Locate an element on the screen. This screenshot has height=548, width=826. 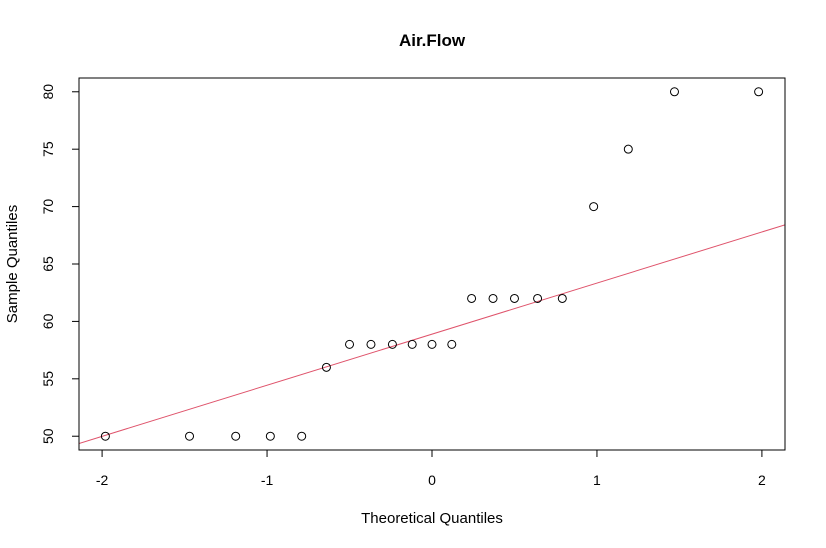
x-axis: -2 -1 0 1 2 is located at coordinates (431, 469).